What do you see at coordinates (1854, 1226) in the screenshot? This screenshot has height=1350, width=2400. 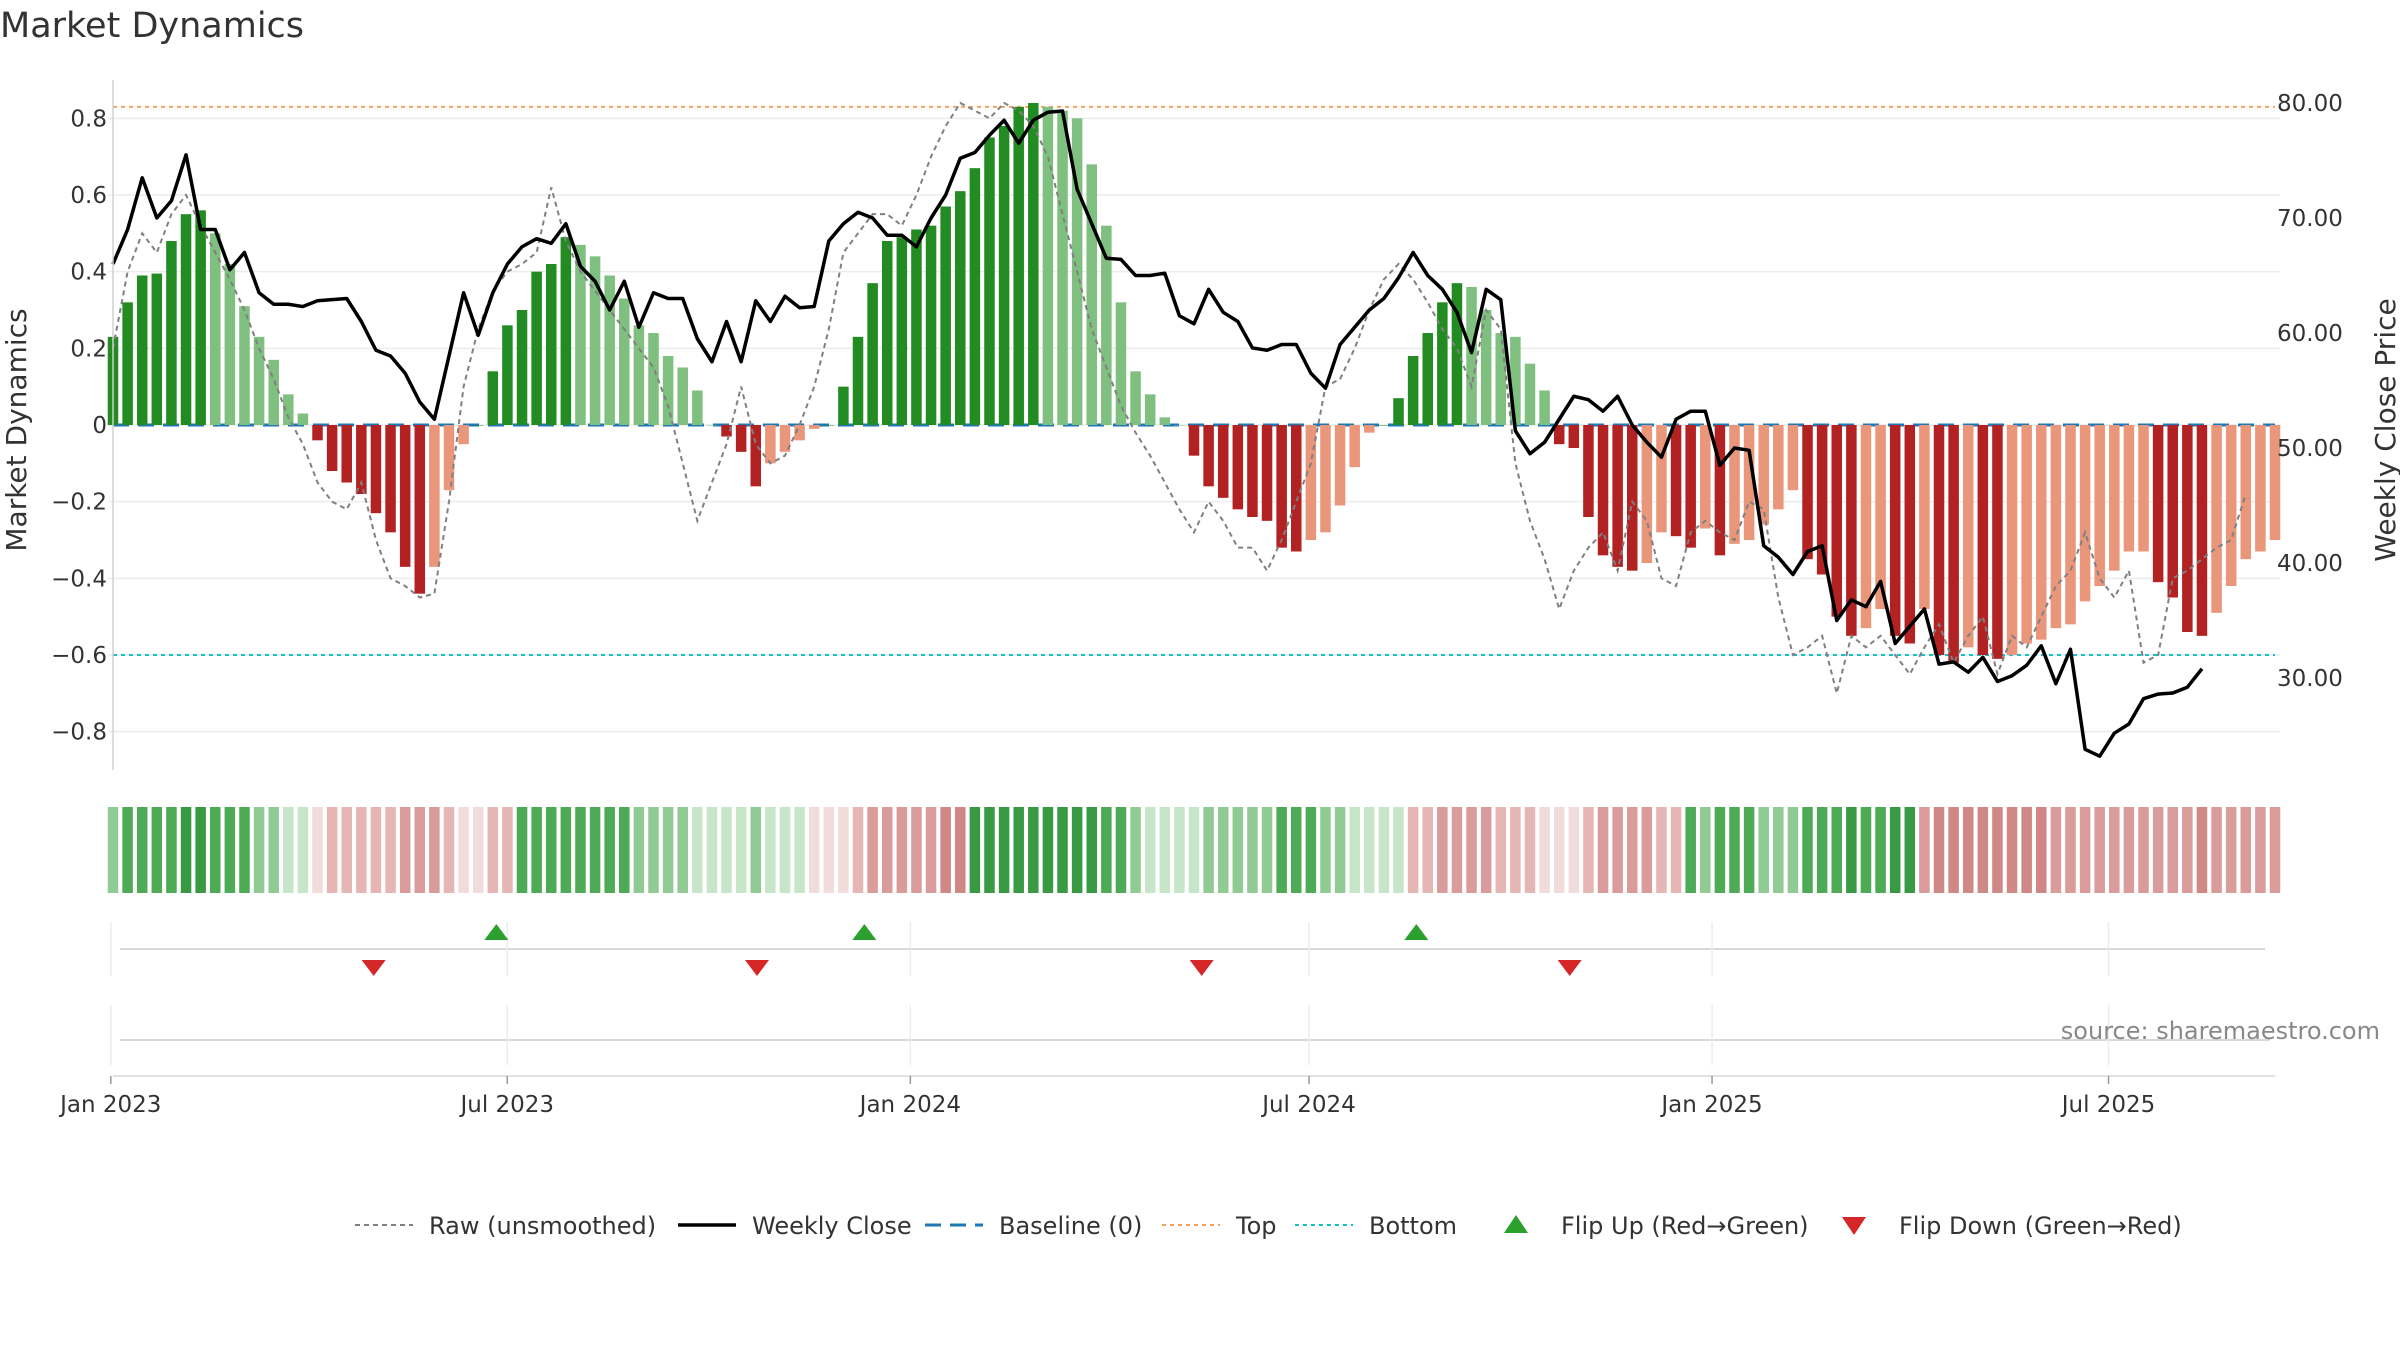 I see `legend-swatch-flip-down` at bounding box center [1854, 1226].